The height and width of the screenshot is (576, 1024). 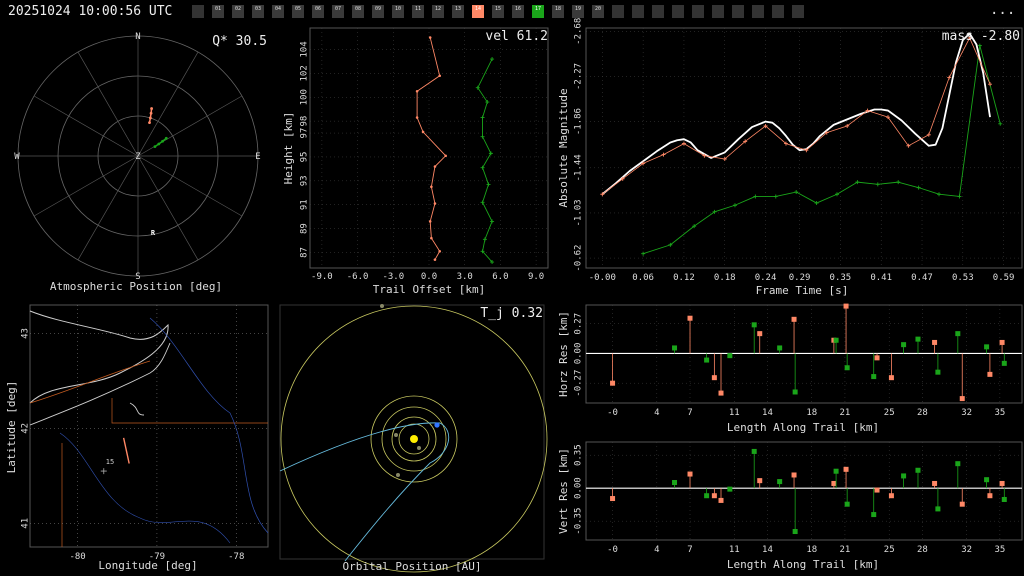 What do you see at coordinates (579, 521) in the screenshot?
I see `vert-ytick: -0.35` at bounding box center [579, 521].